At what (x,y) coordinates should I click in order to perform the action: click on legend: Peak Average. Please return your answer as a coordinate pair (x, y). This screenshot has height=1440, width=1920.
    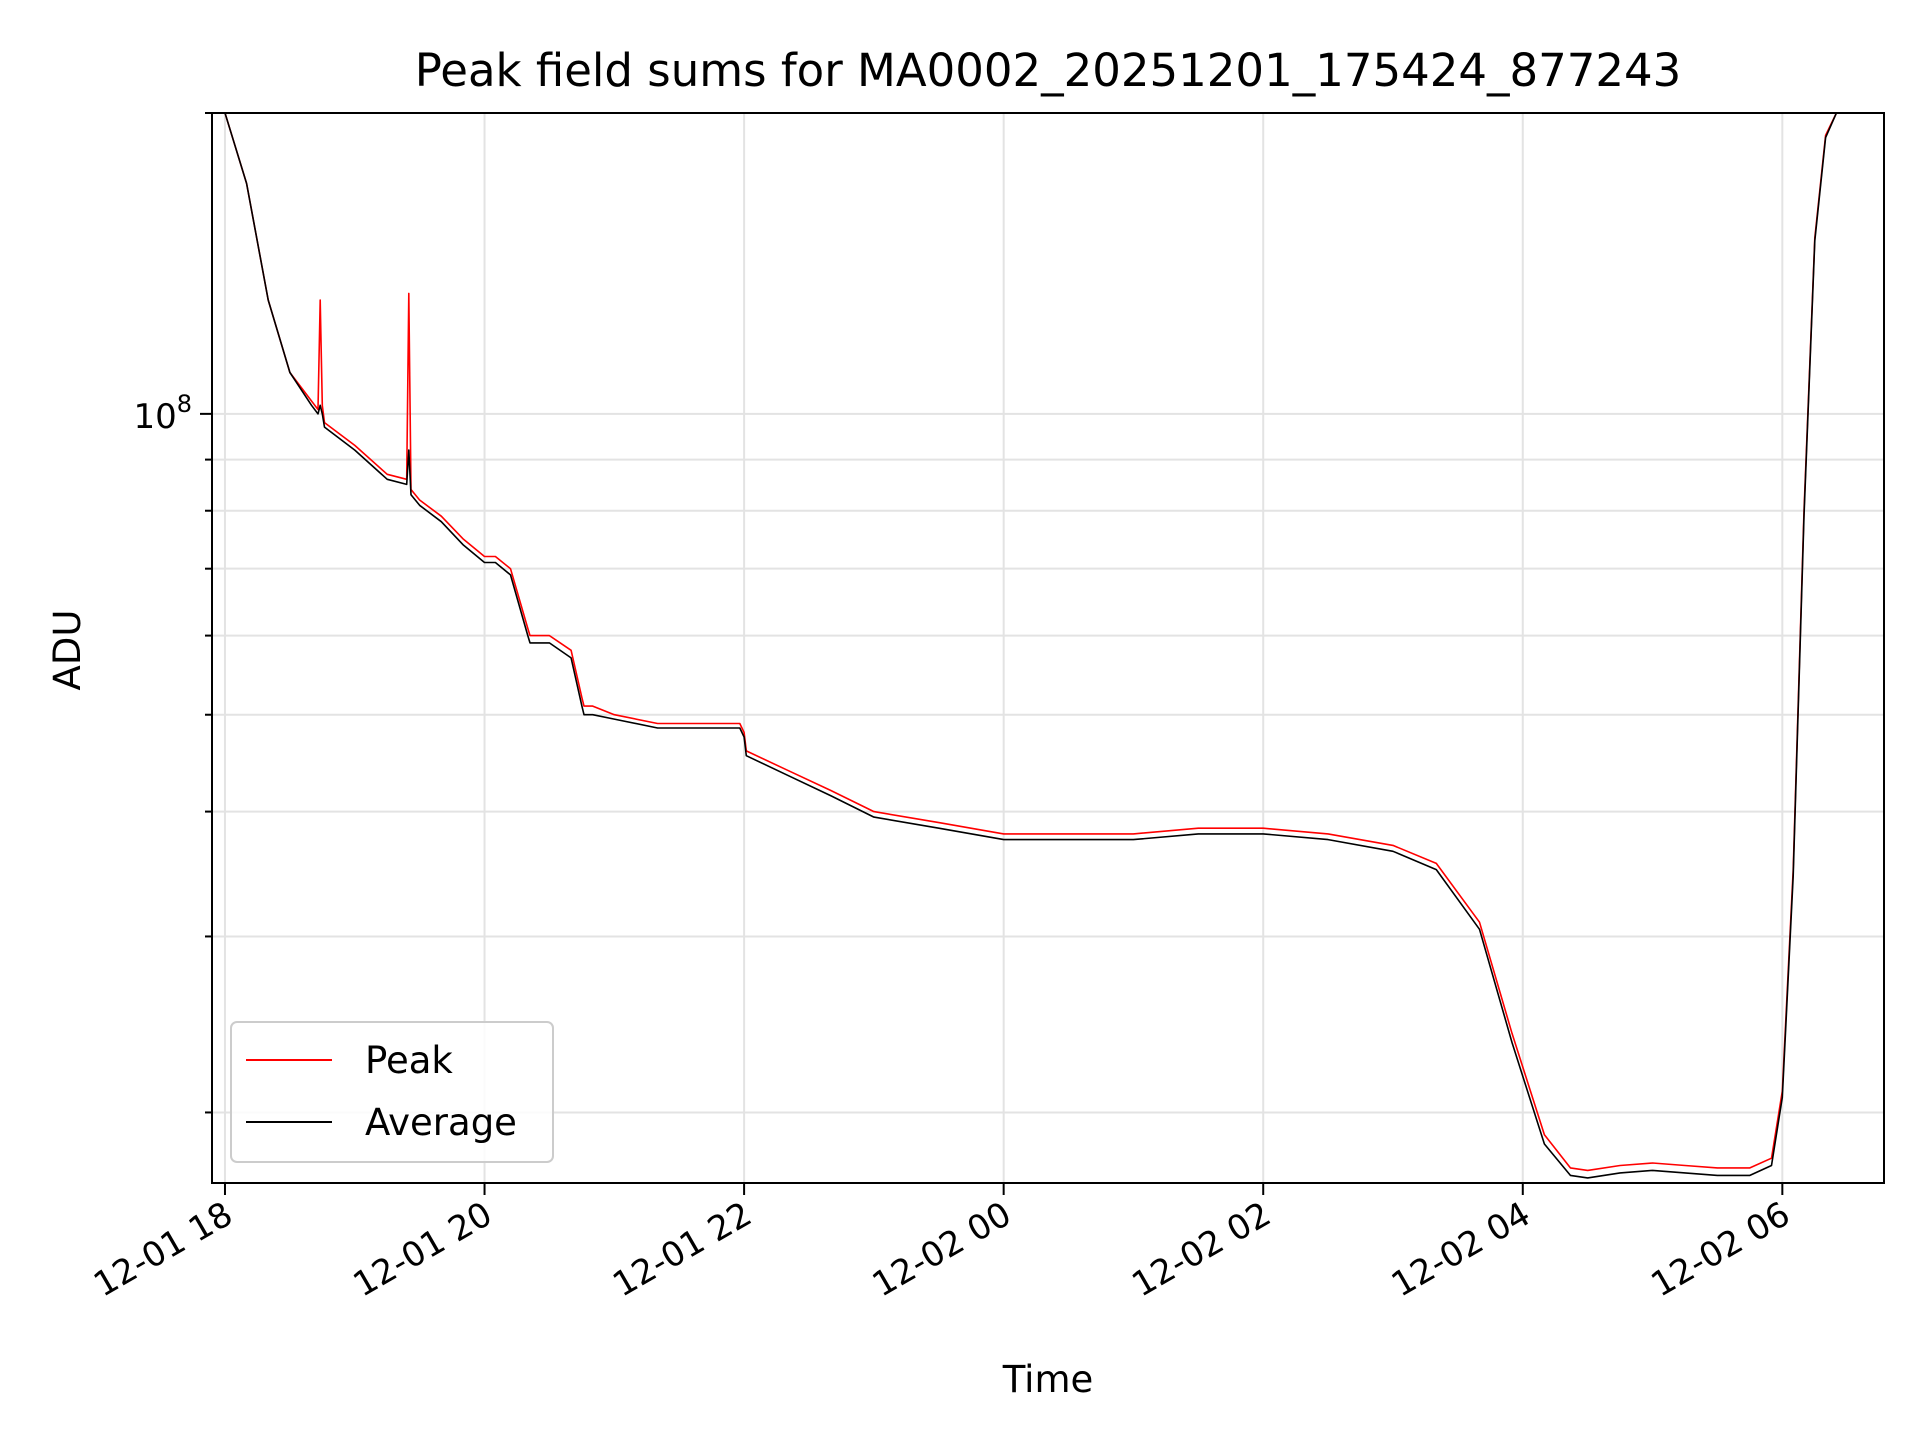
    Looking at the image, I should click on (392, 1092).